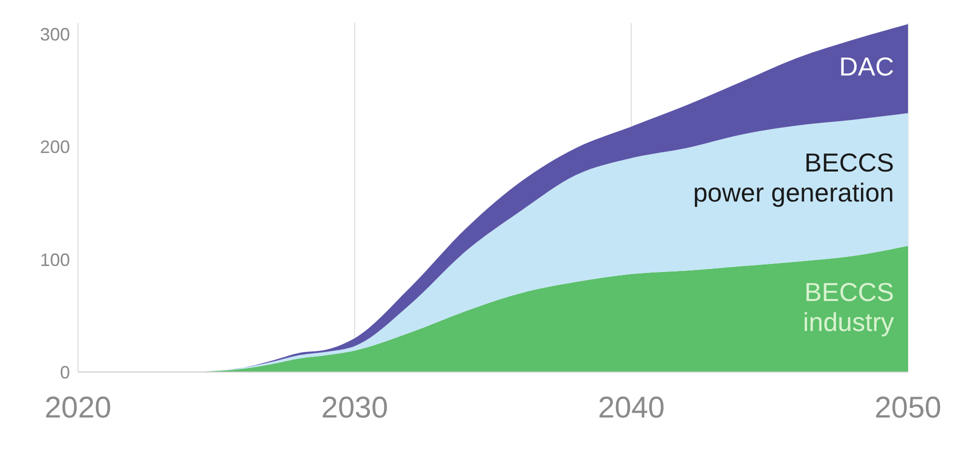 The height and width of the screenshot is (460, 958). Describe the element at coordinates (908, 407) in the screenshot. I see `x-tick-label: 2050` at that location.